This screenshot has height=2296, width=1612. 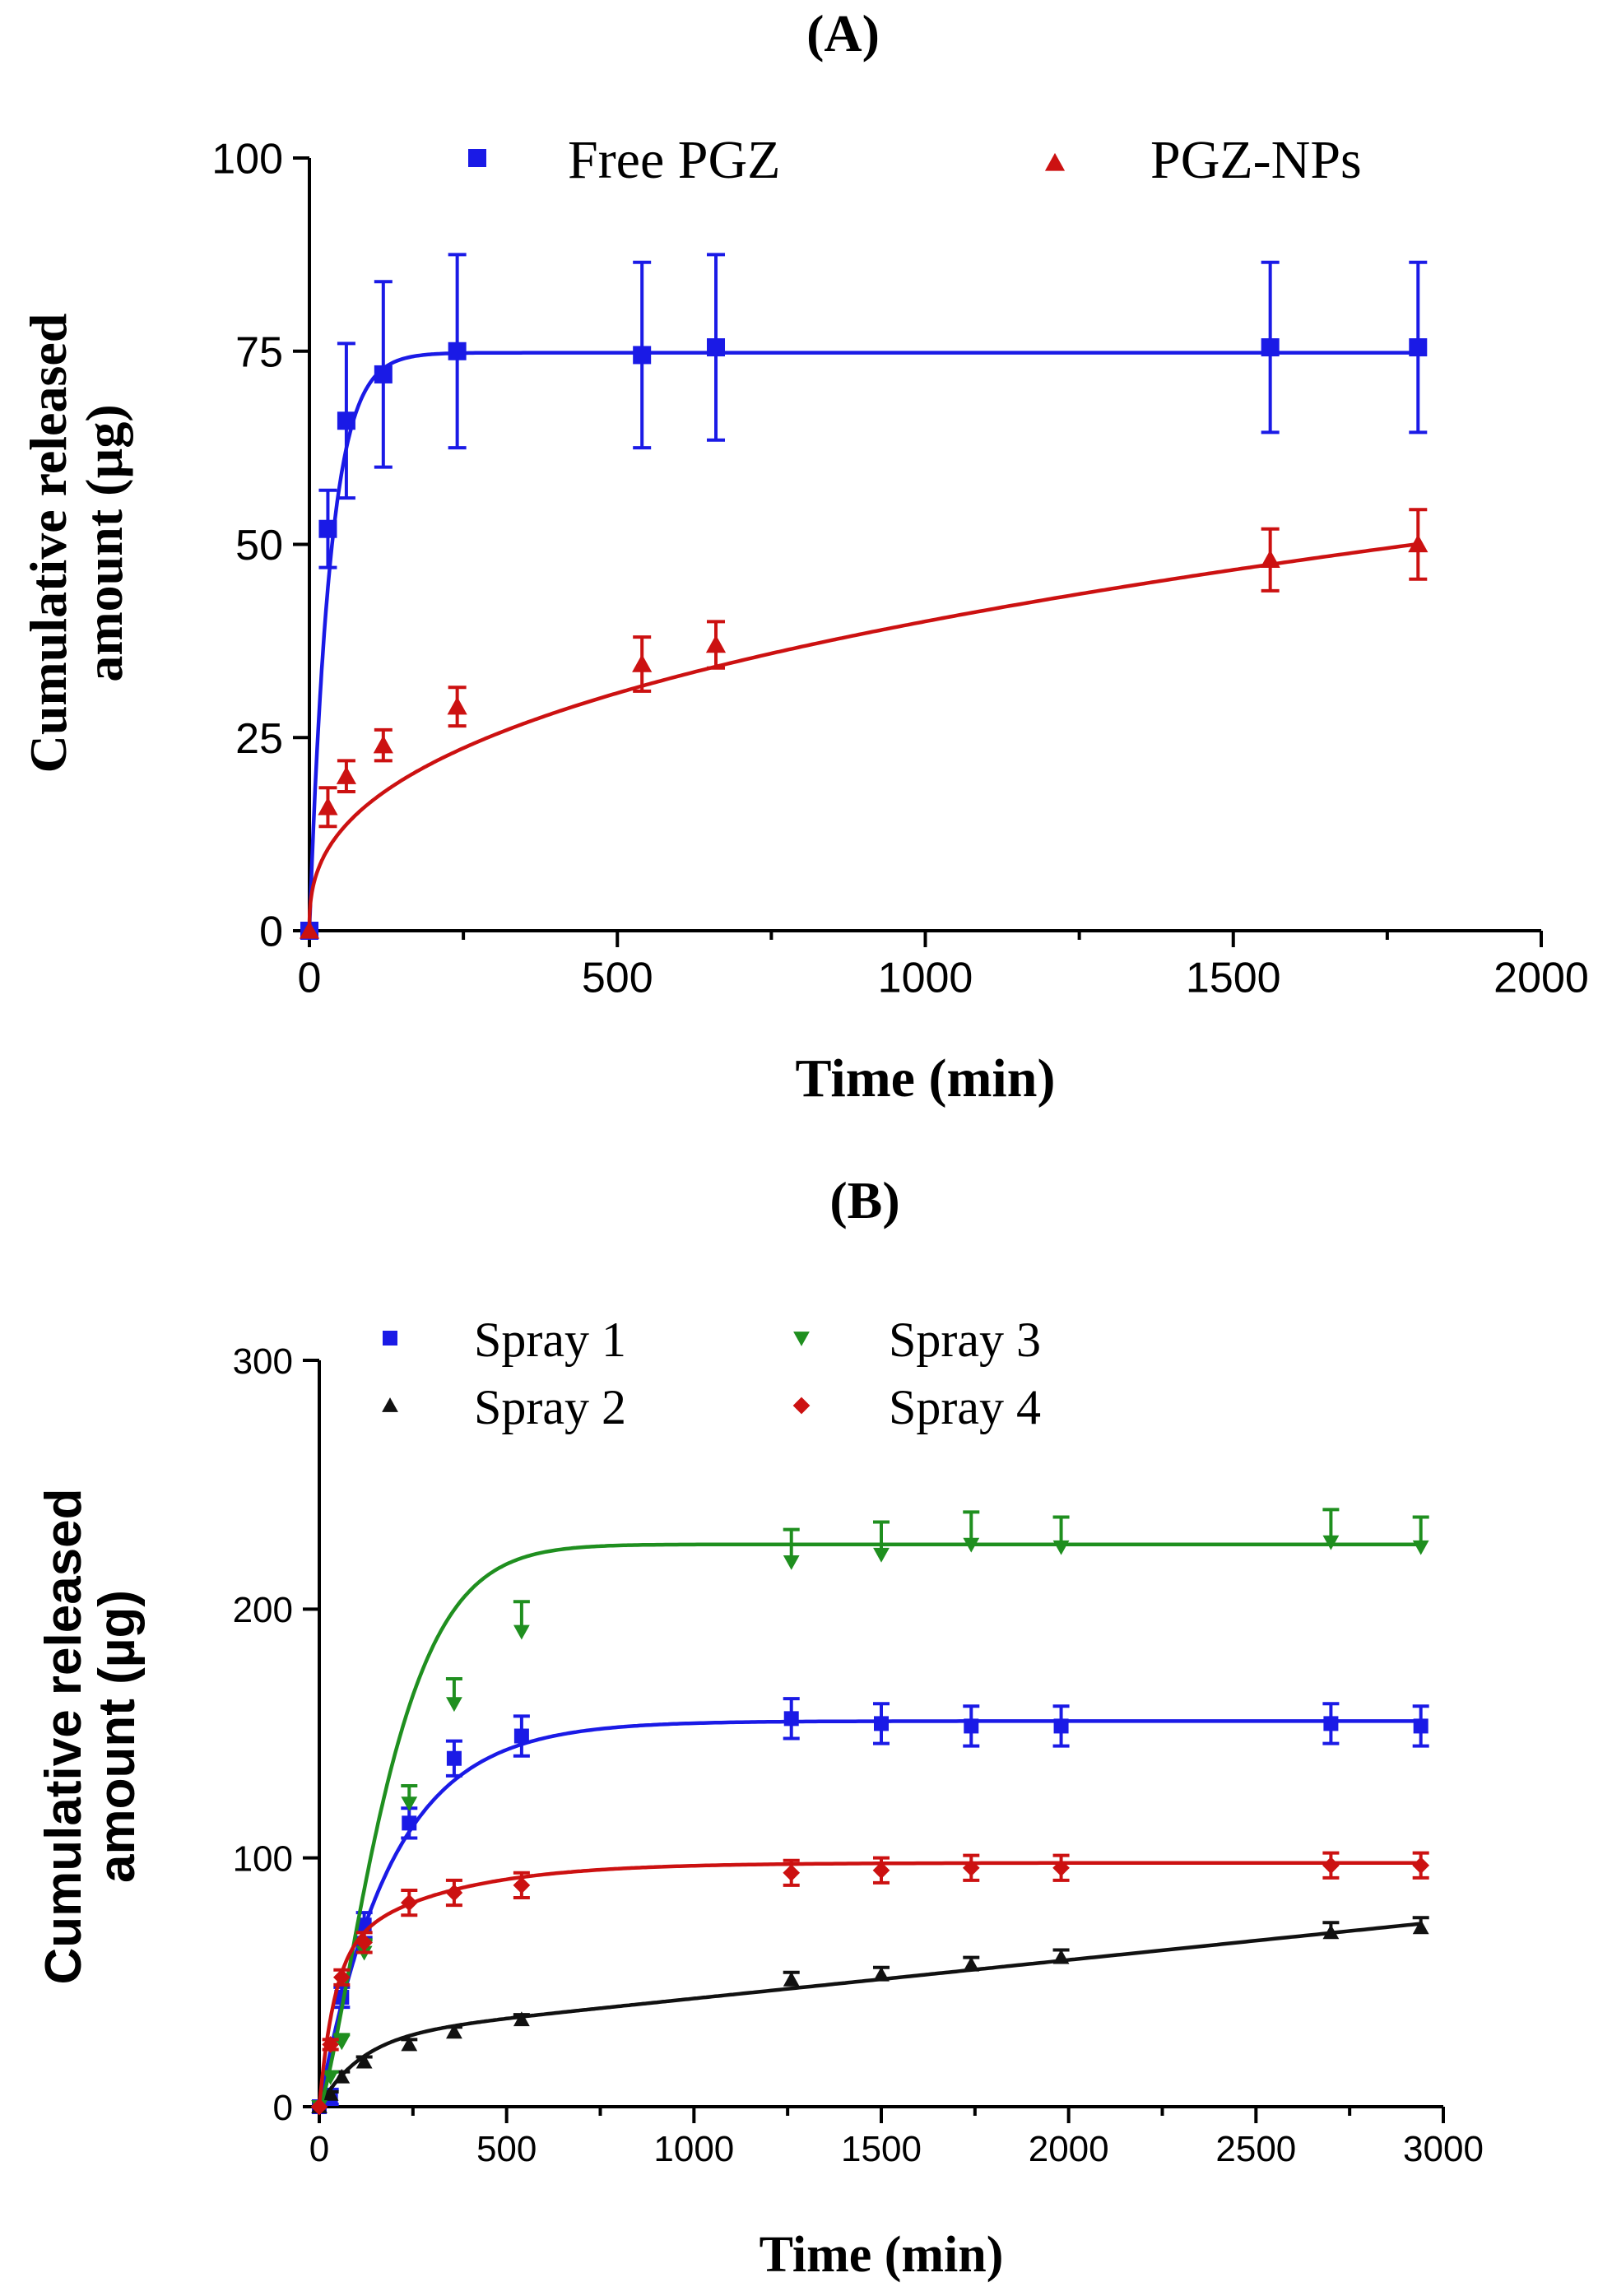 I want to click on y-tick-label: 200, so click(x=263, y=1610).